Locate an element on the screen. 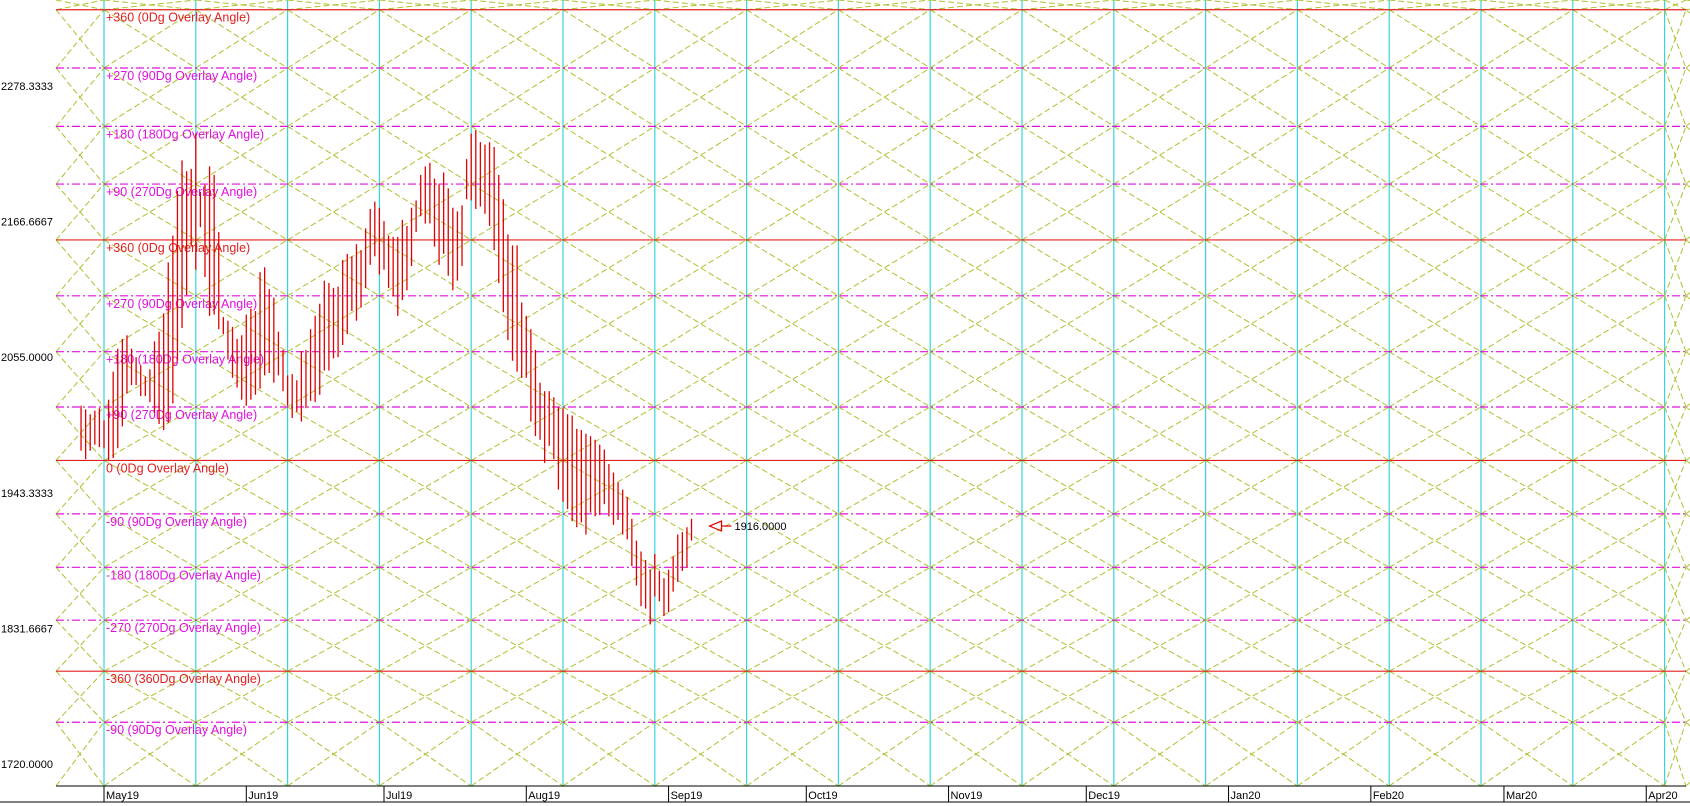  y-tick-label: 1943.3333 is located at coordinates (27, 494).